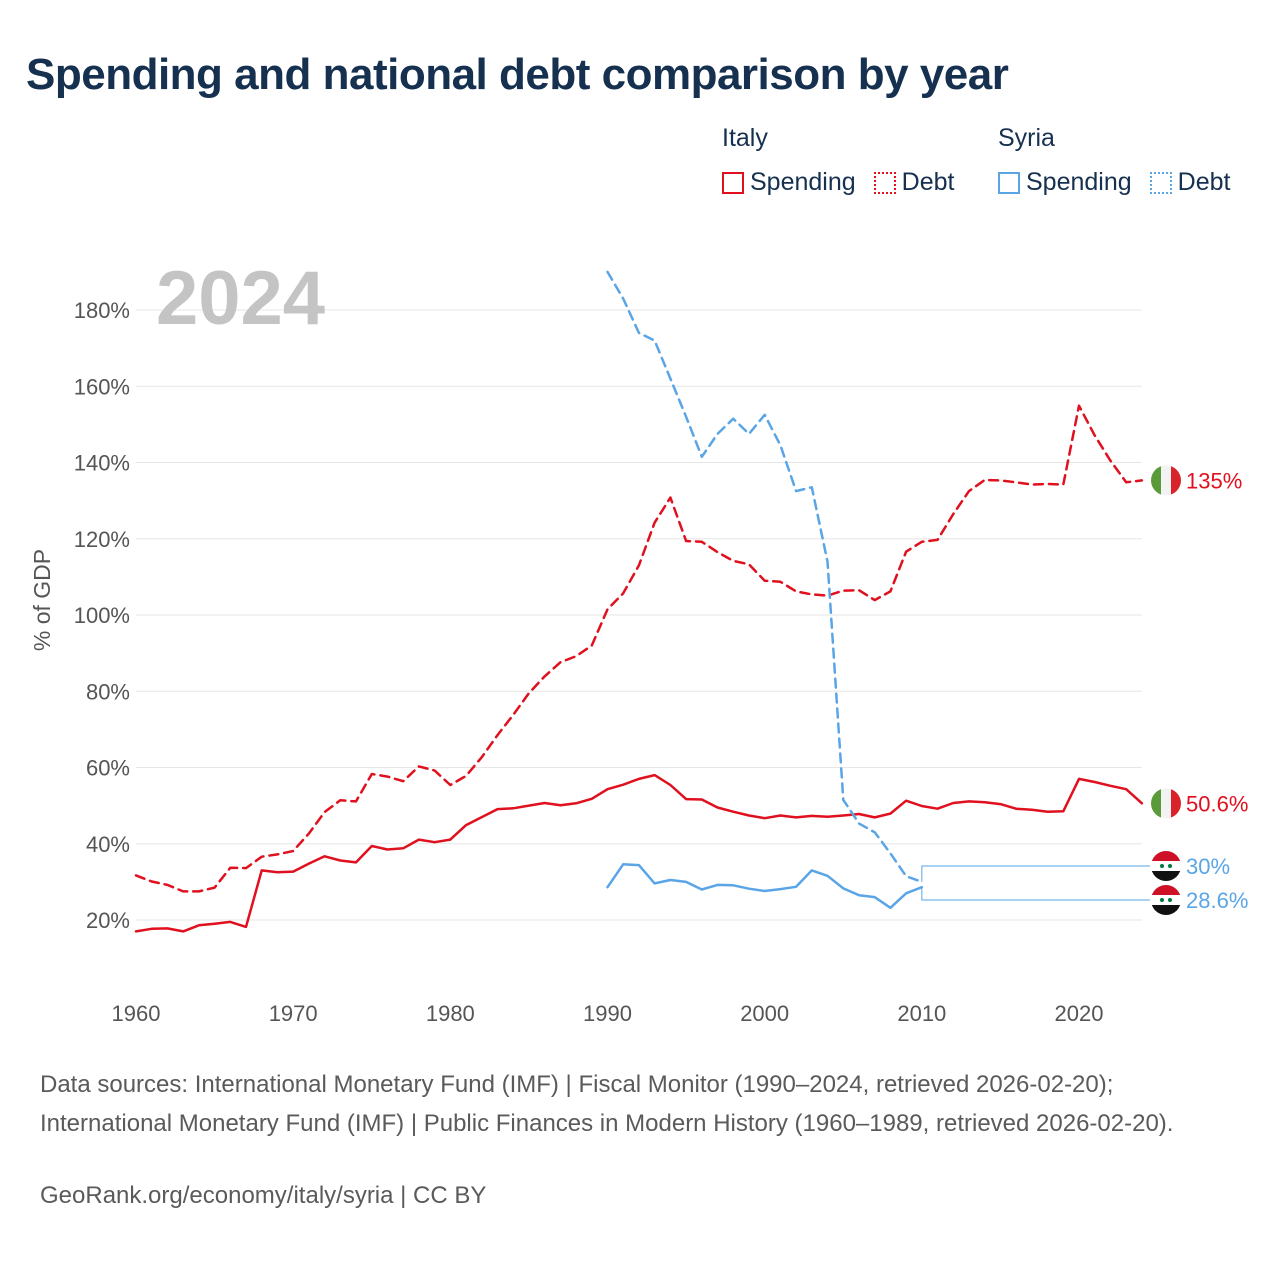  What do you see at coordinates (1208, 866) in the screenshot?
I see `syria-debt-end-label: 30%` at bounding box center [1208, 866].